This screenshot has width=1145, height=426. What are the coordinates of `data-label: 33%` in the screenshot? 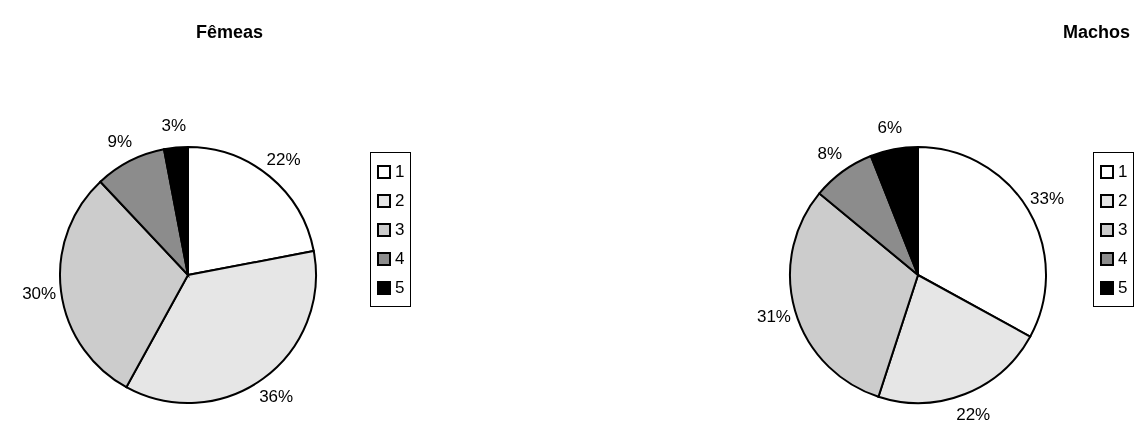 It's located at (1047, 199).